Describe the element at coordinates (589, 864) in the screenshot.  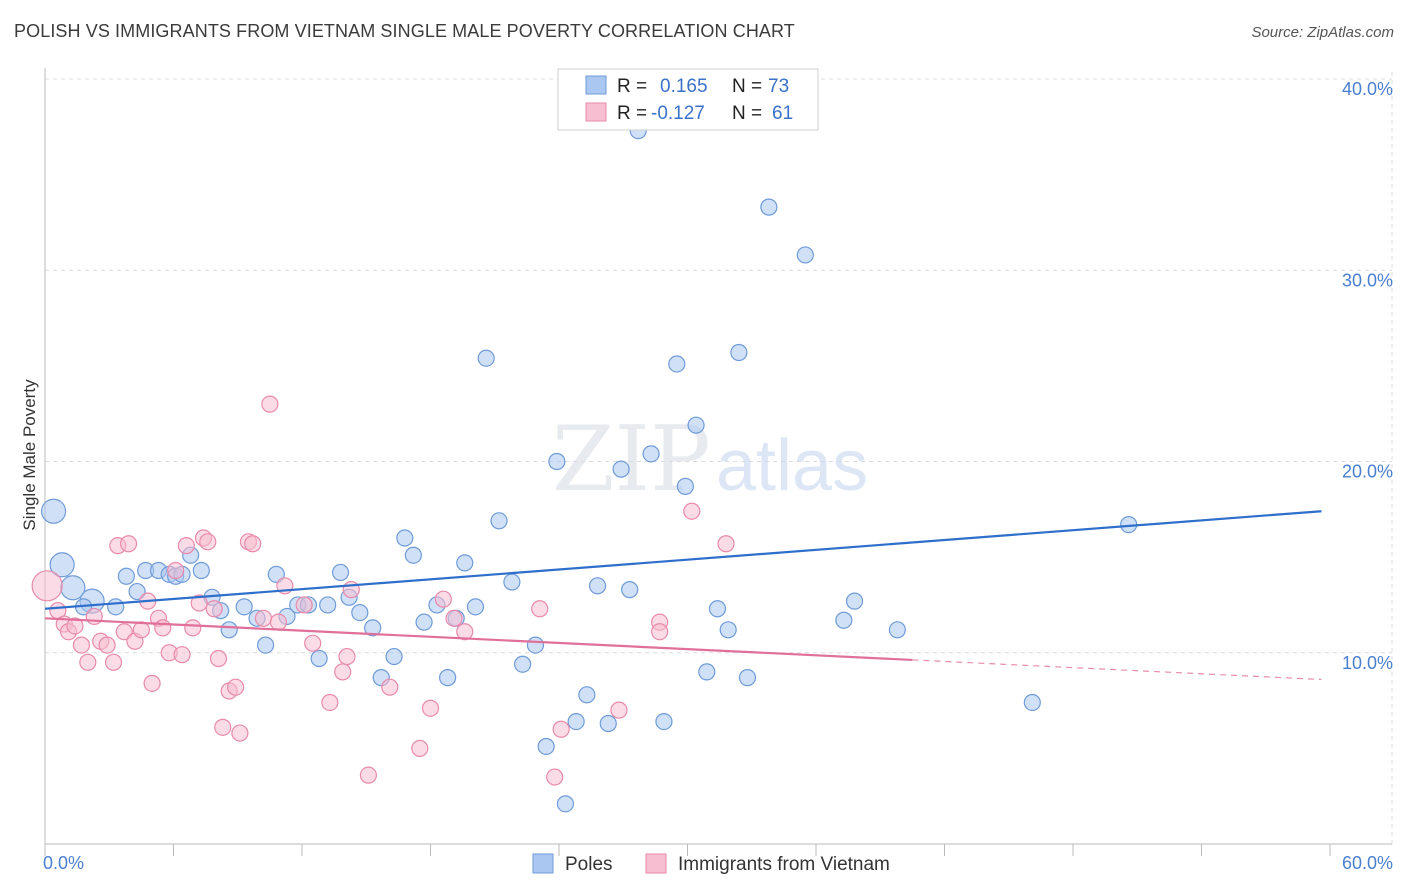
I see `bottom-legend-poles: Poles` at that location.